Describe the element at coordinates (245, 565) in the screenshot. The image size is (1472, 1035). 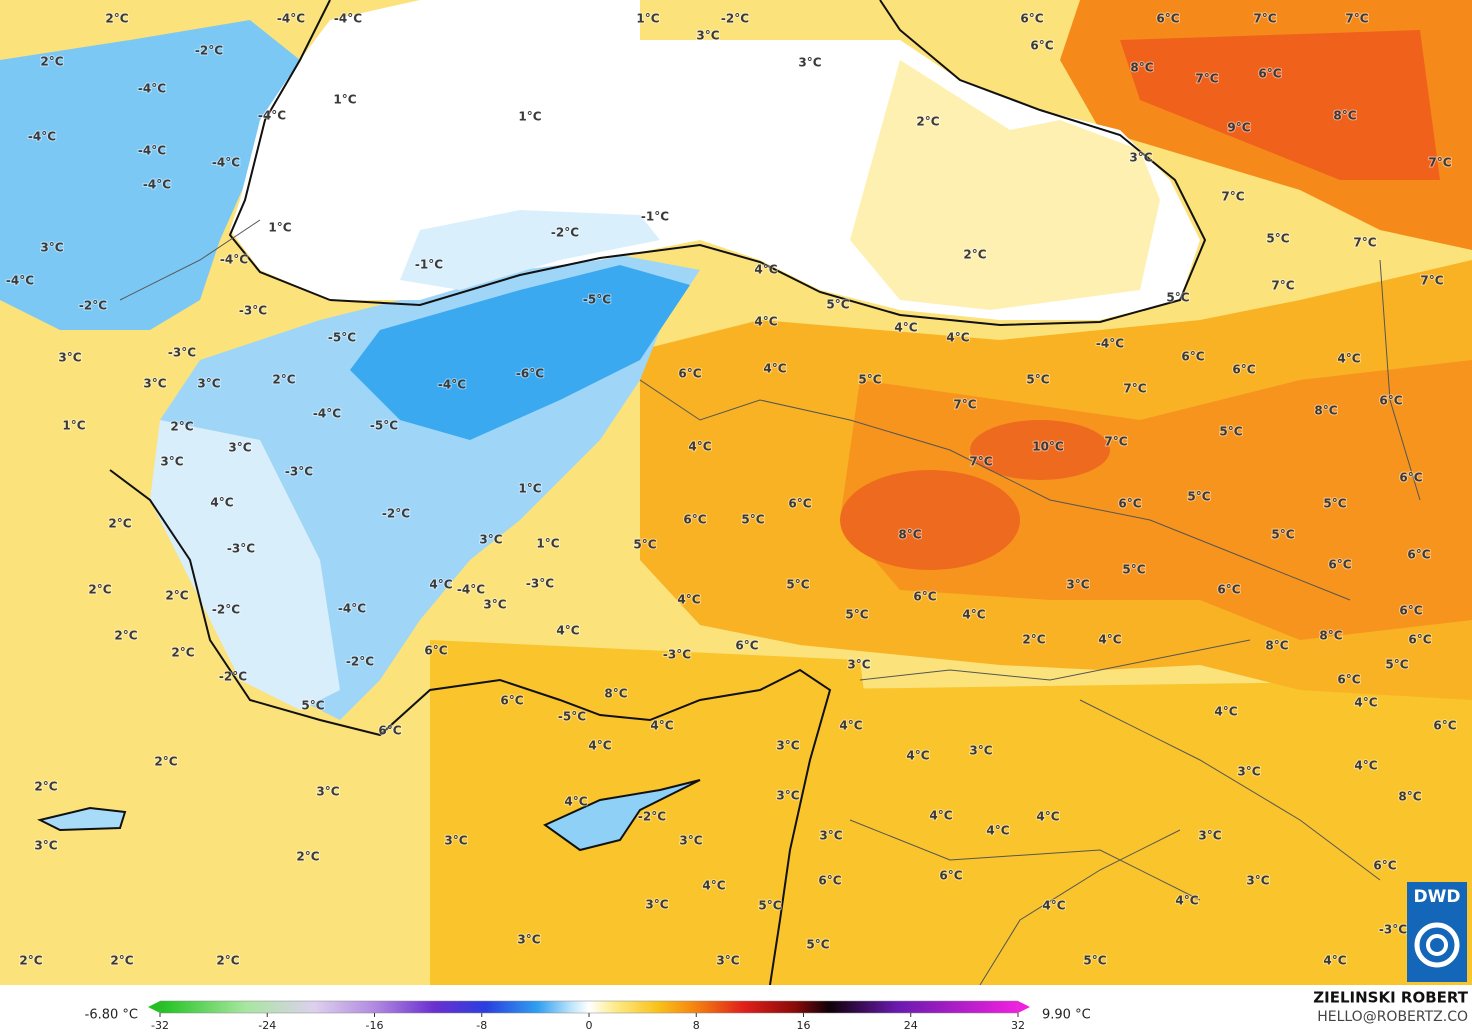
I see `cool-land` at that location.